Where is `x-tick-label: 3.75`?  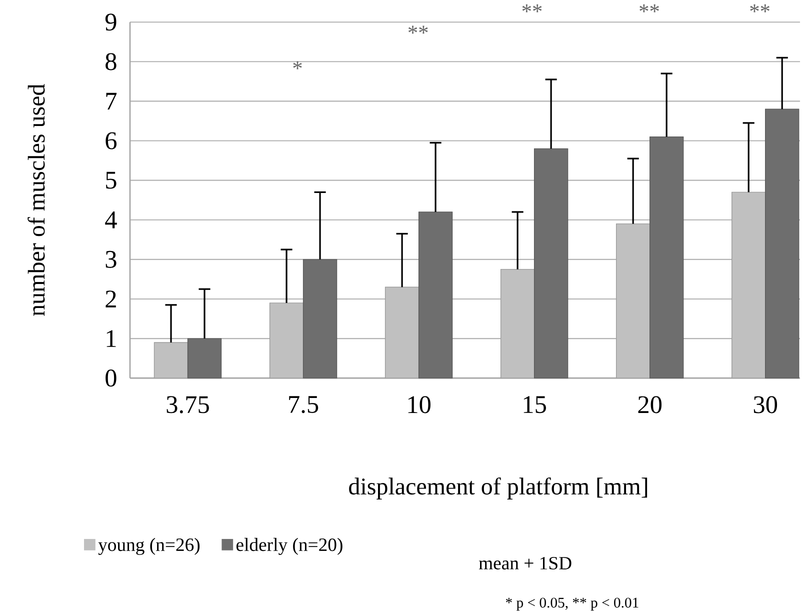
x-tick-label: 3.75 is located at coordinates (187, 405).